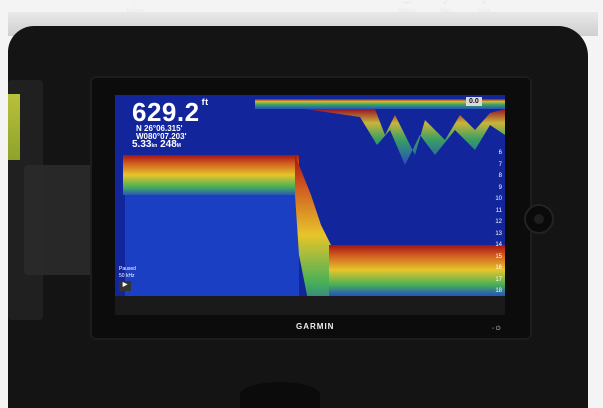  Describe the element at coordinates (280, 395) in the screenshot. I see `bottom-object` at that location.